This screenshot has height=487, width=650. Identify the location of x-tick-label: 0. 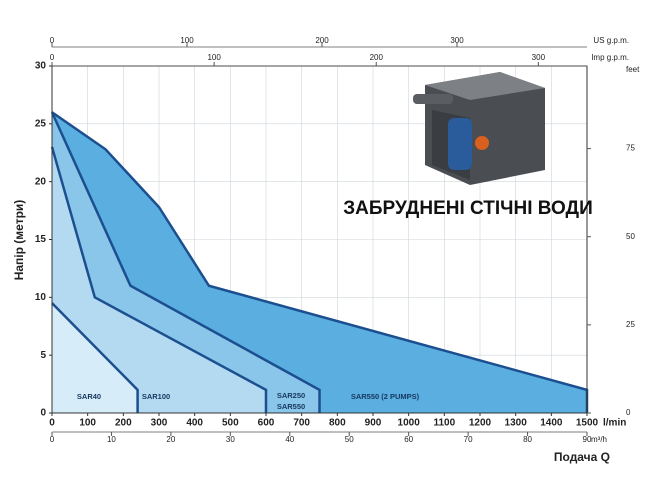
(52, 423).